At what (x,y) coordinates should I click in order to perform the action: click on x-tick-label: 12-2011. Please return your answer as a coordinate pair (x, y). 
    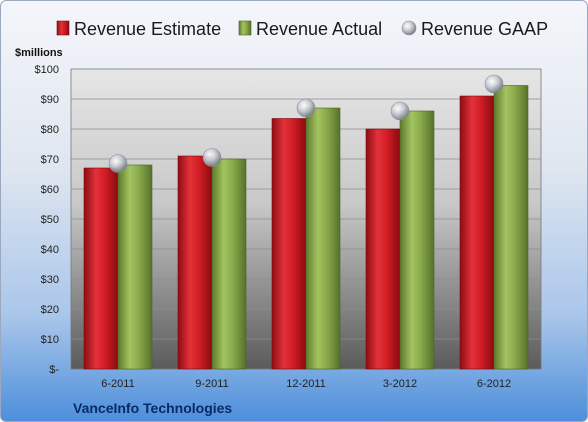
    Looking at the image, I should click on (306, 384).